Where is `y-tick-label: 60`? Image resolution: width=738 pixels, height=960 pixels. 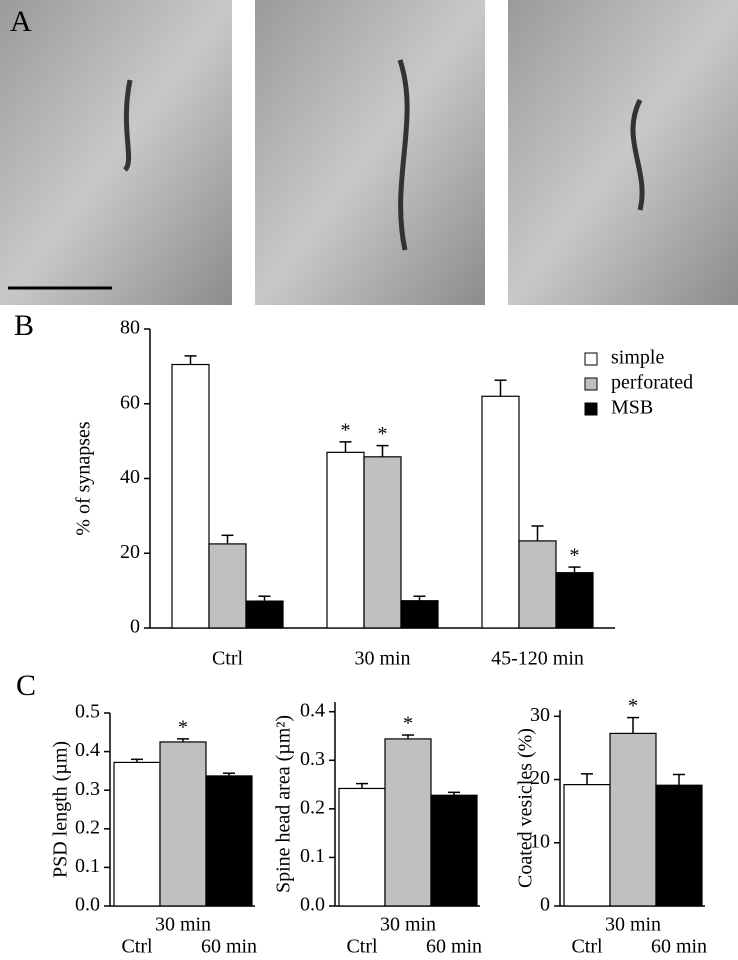 y-tick-label: 60 is located at coordinates (130, 402).